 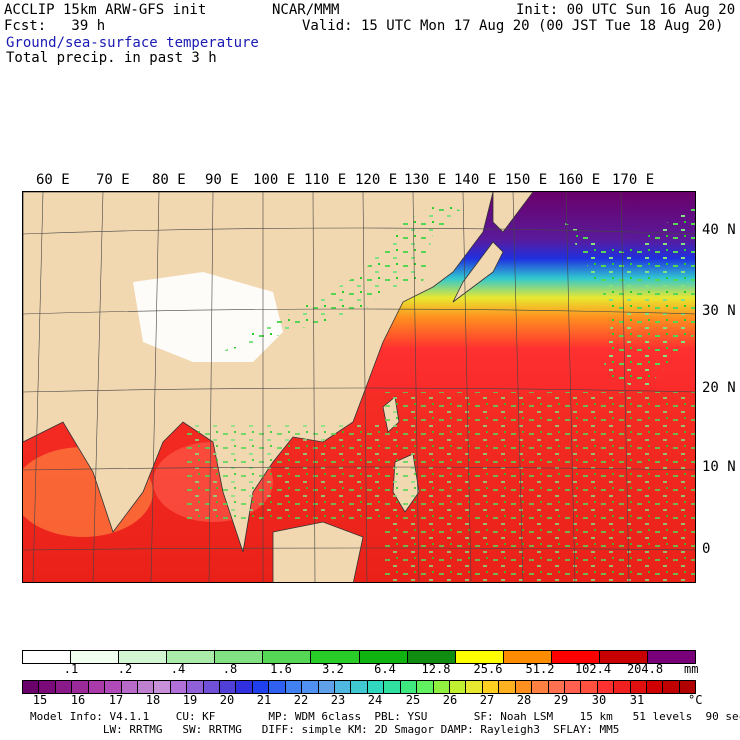 I want to click on lon-label: 90 E, so click(x=222, y=180).